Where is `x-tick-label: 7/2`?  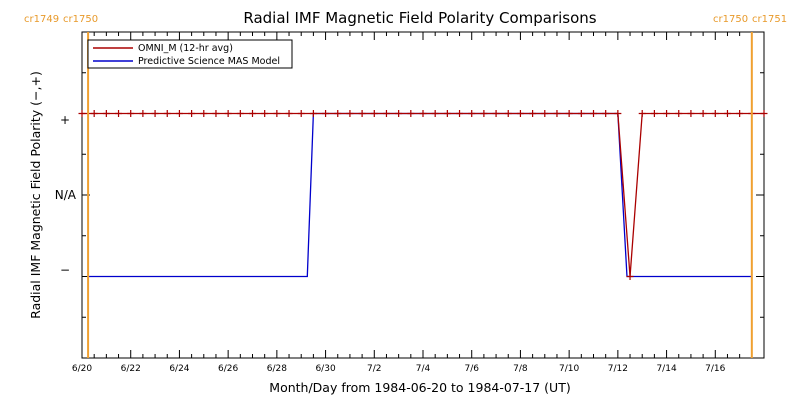 x-tick-label: 7/2 is located at coordinates (374, 369).